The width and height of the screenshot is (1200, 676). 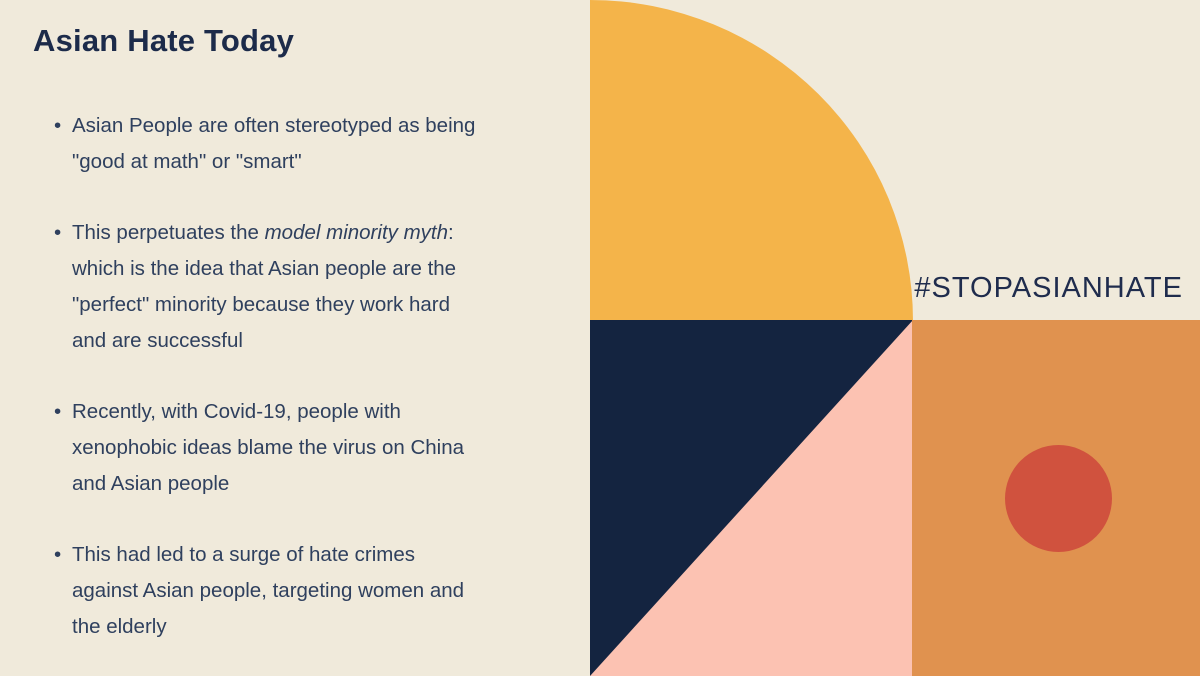 I want to click on red-circle-shape, so click(x=1058, y=498).